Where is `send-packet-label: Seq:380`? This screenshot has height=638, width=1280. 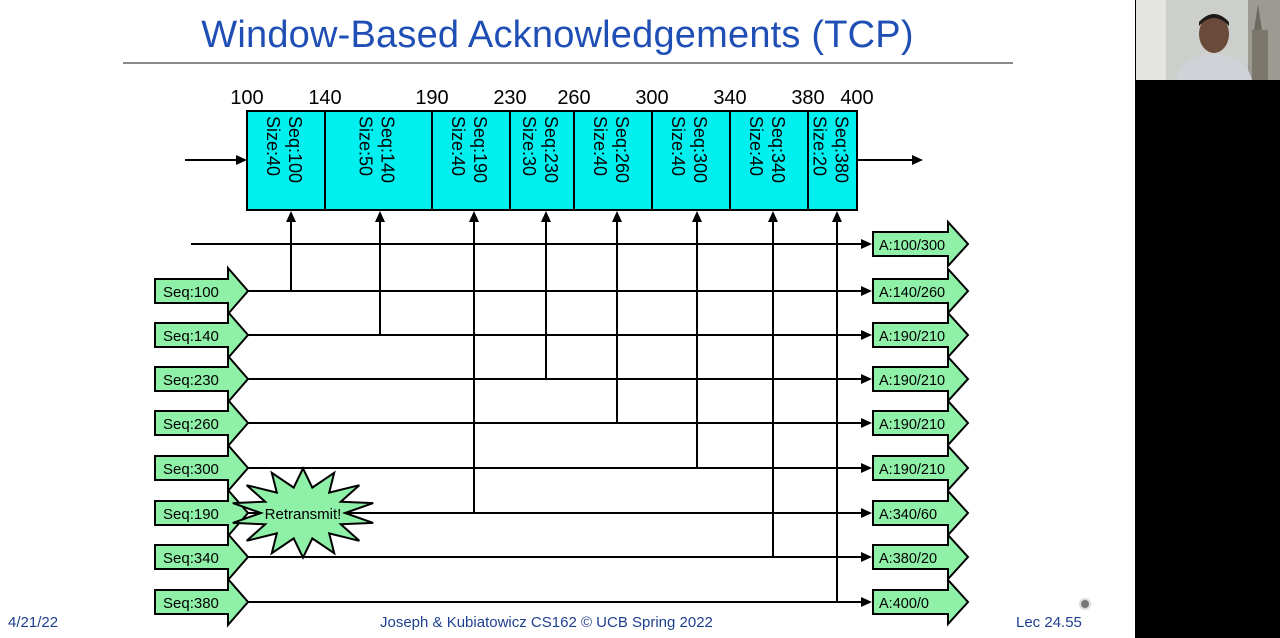
send-packet-label: Seq:380 is located at coordinates (191, 603).